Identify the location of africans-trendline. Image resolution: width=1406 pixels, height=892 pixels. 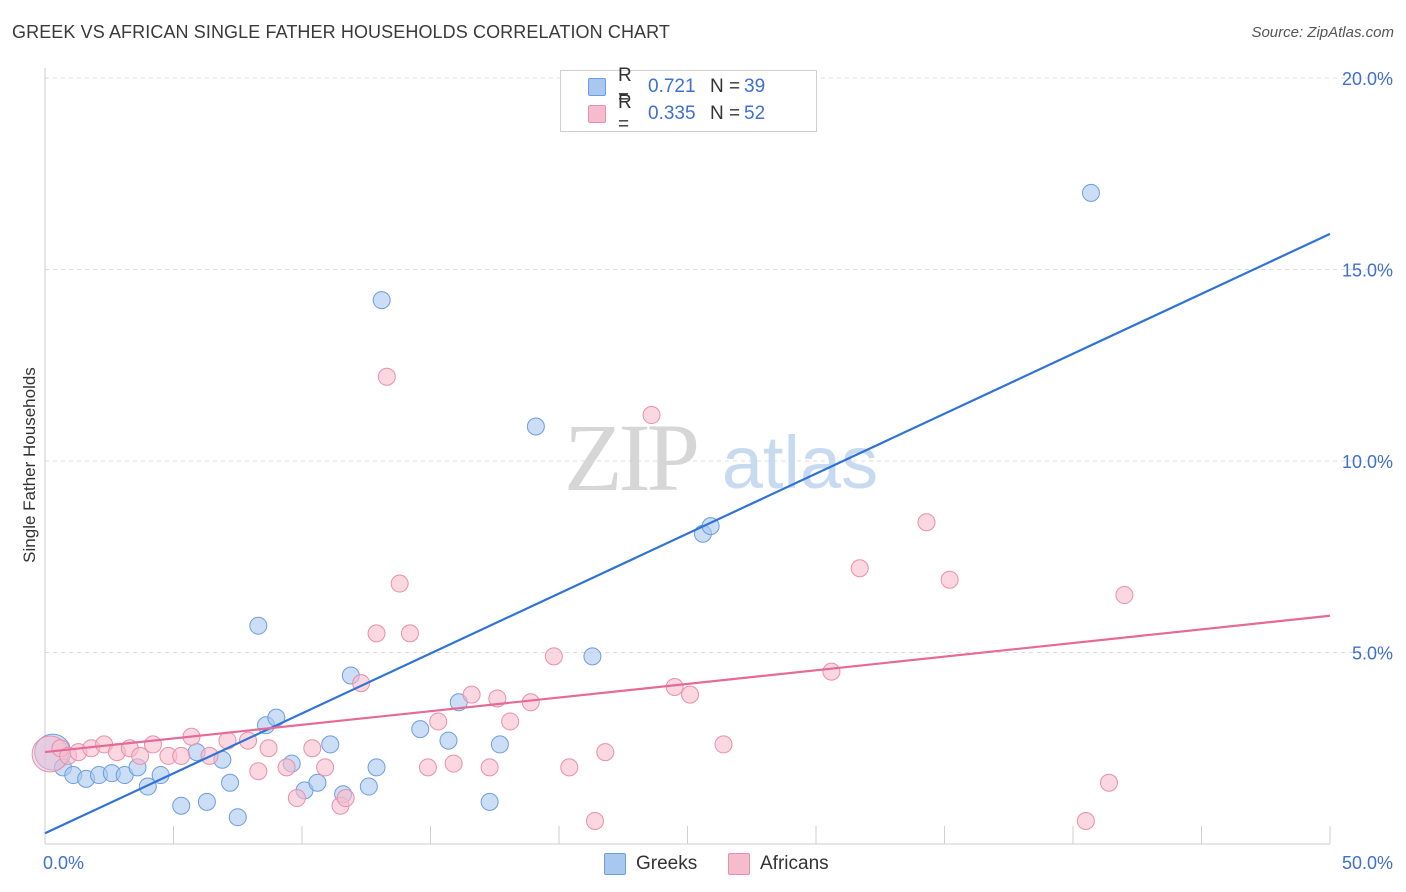
(687, 684).